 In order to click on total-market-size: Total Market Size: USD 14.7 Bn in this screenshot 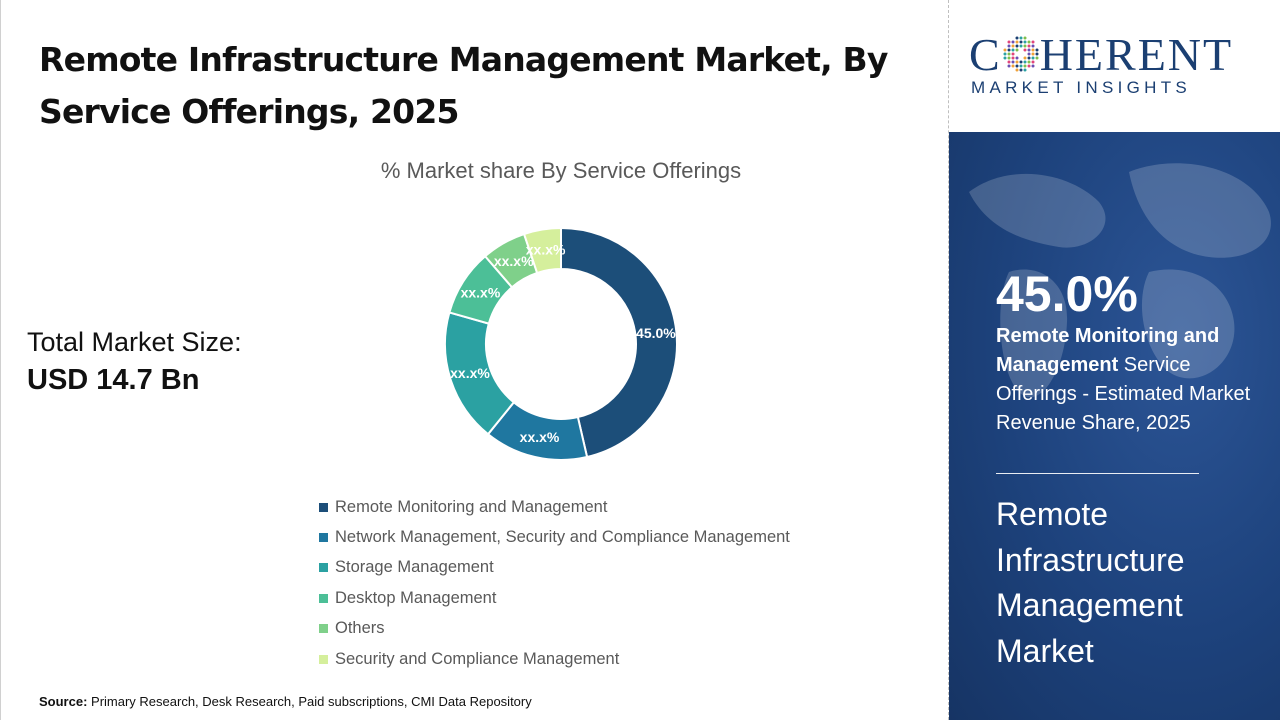, I will do `click(134, 362)`.